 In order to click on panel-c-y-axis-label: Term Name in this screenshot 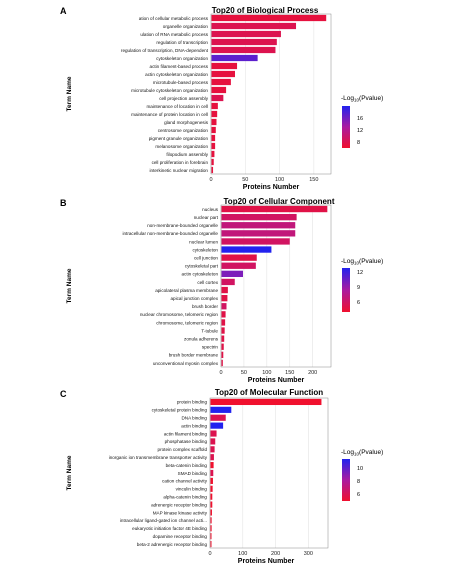, I will do `click(69, 472)`.